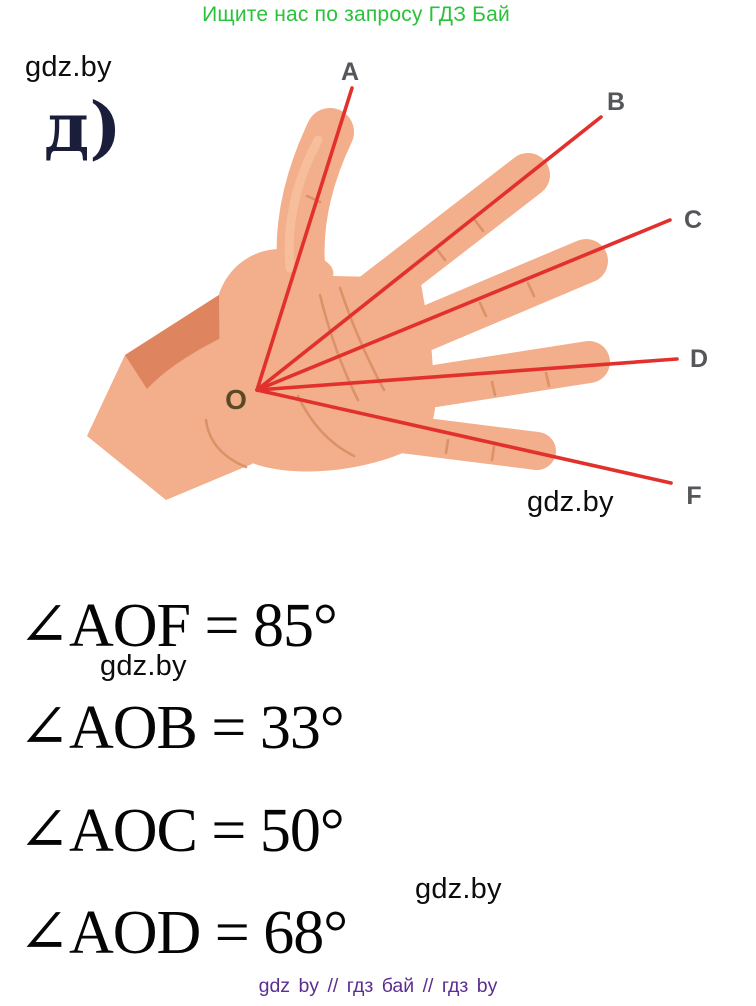 The height and width of the screenshot is (1006, 756). Describe the element at coordinates (693, 220) in the screenshot. I see `point-label-c: C` at that location.